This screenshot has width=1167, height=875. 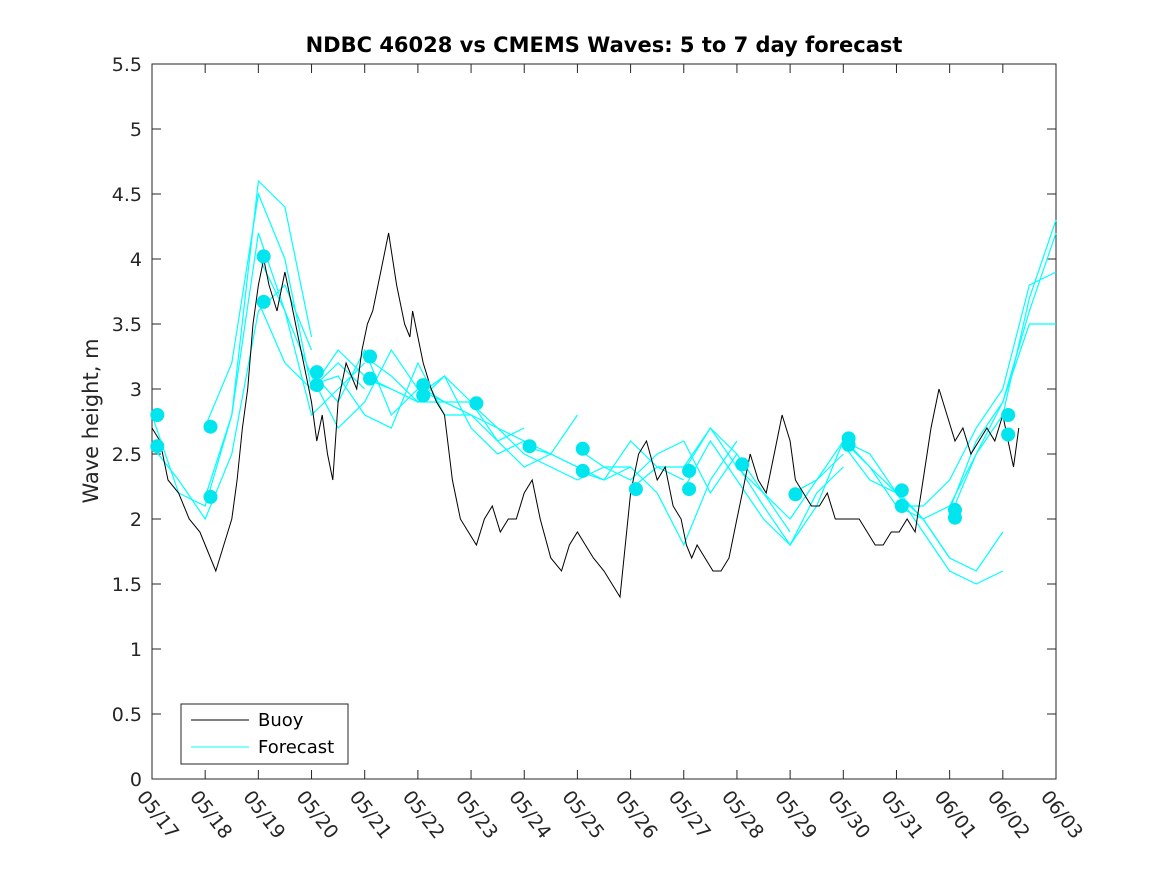 What do you see at coordinates (136, 390) in the screenshot?
I see `y-tick-label: 3` at bounding box center [136, 390].